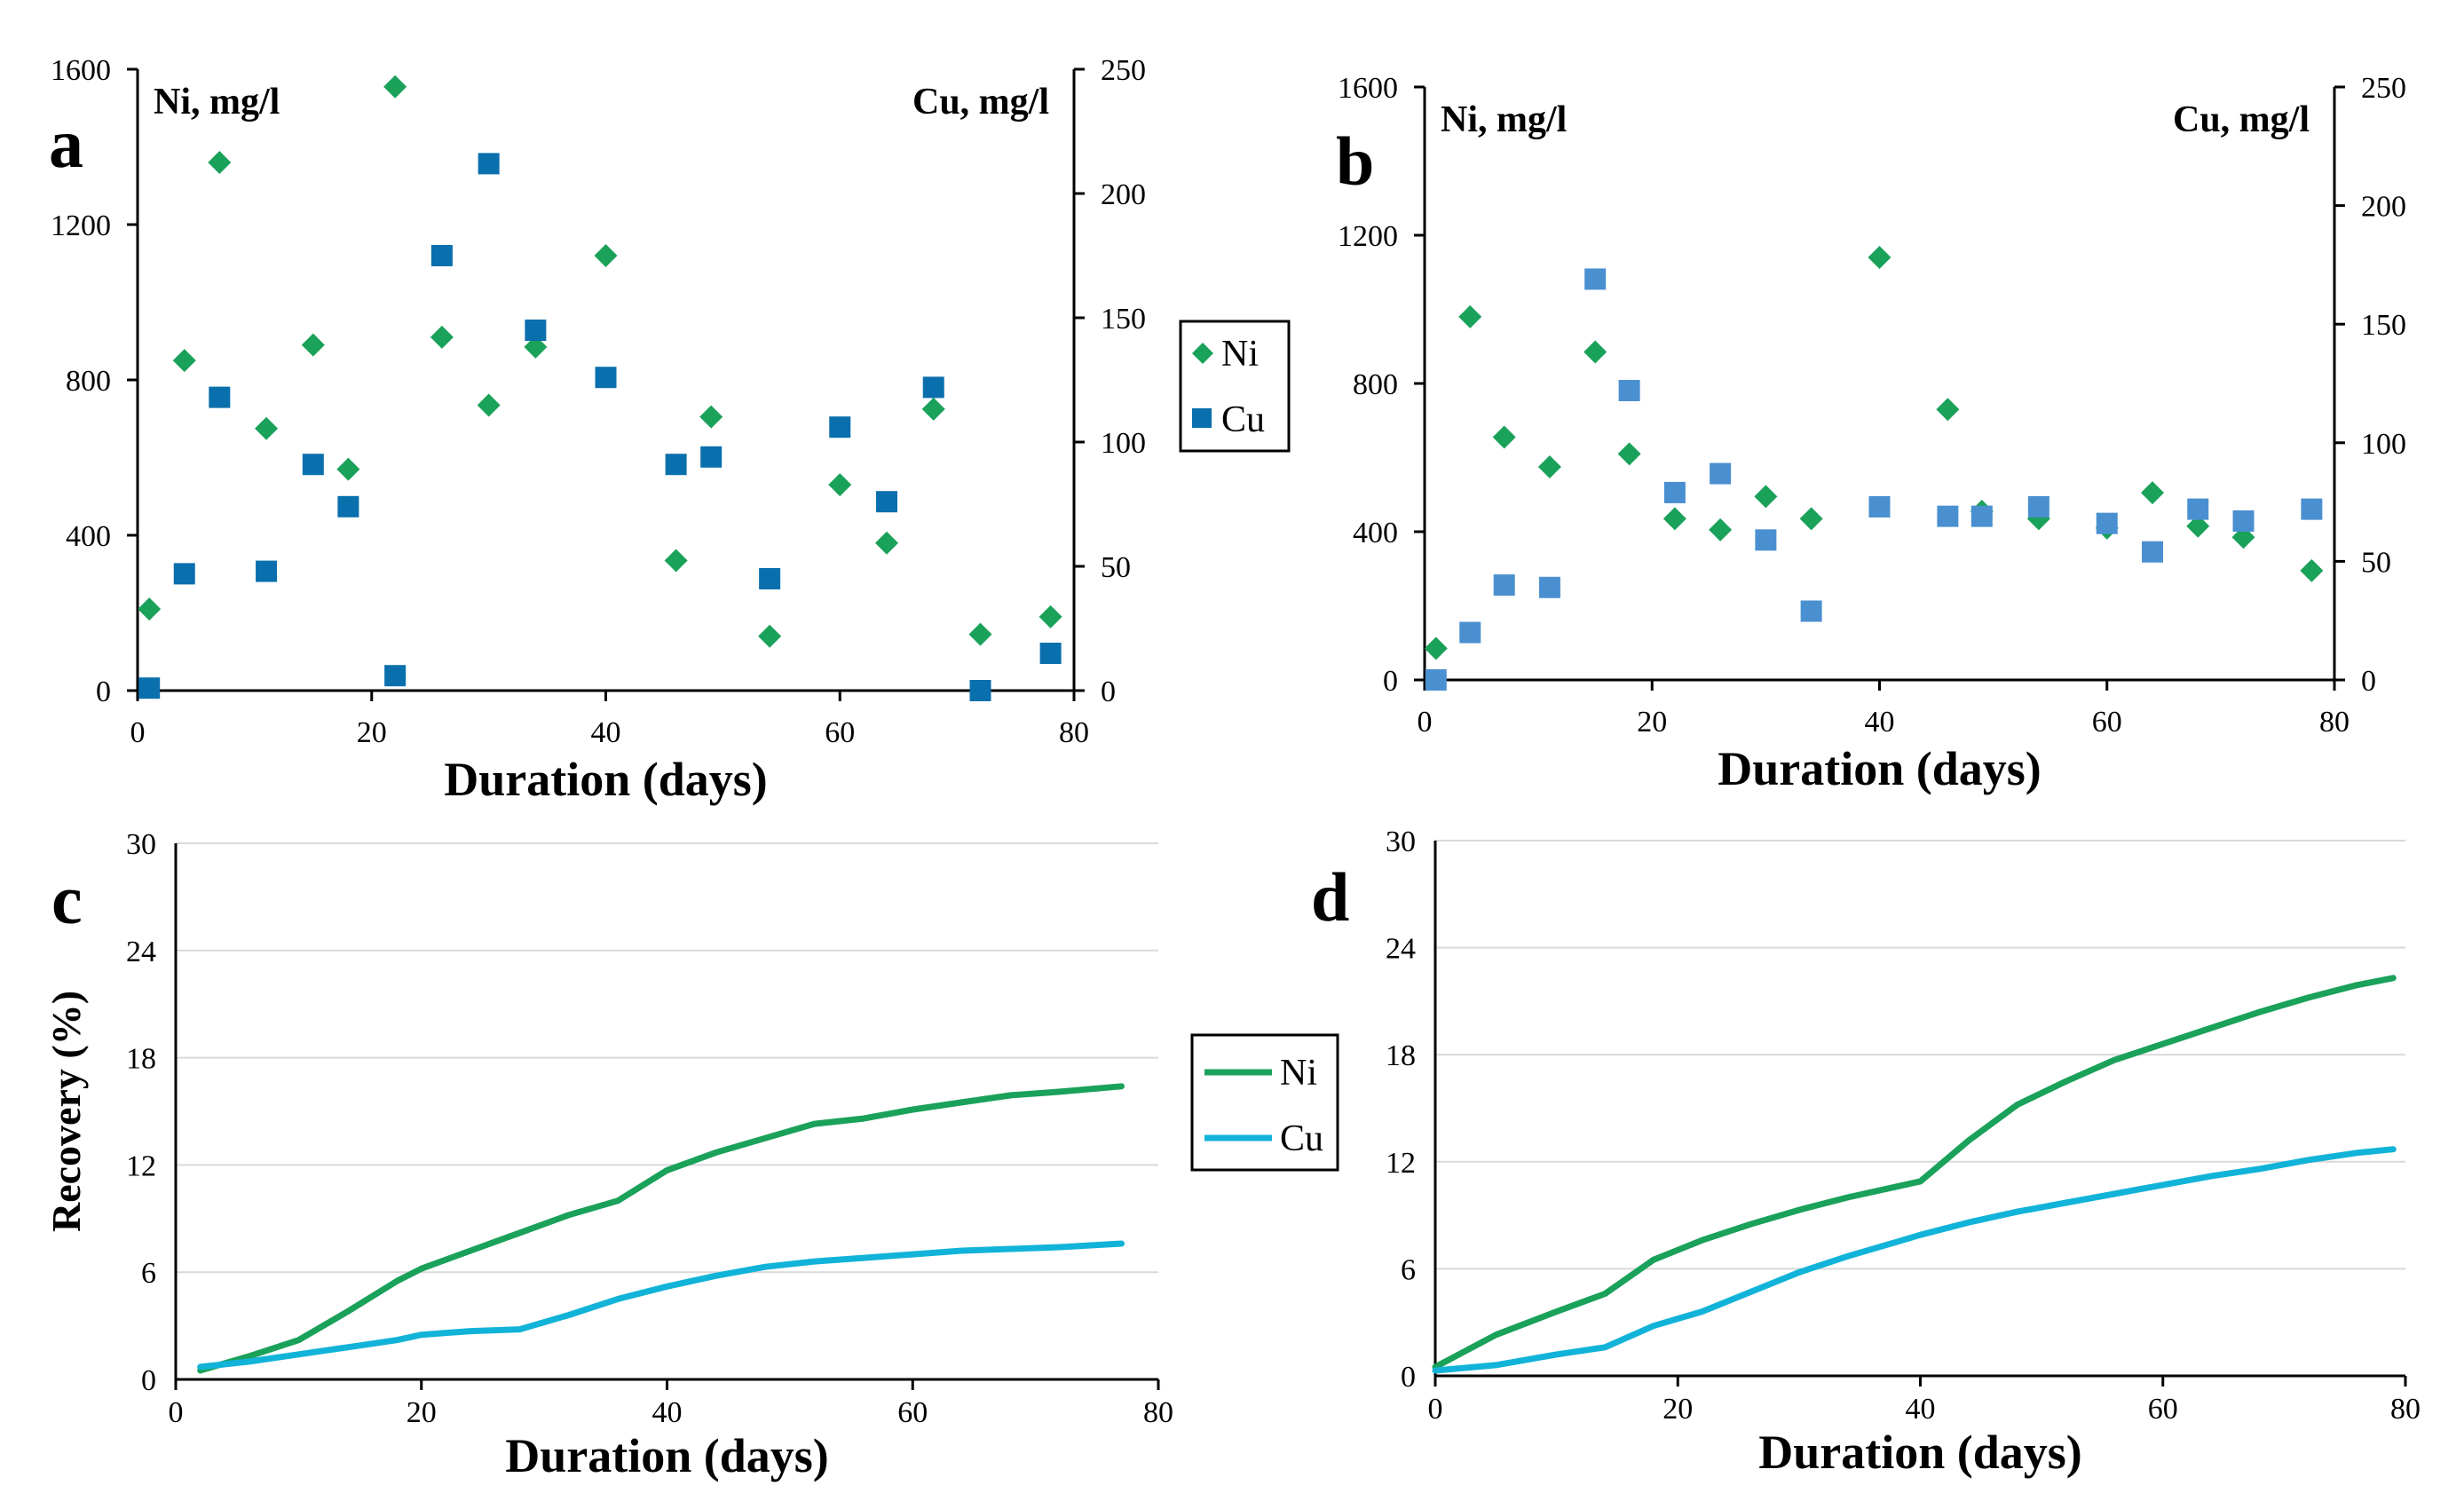 The image size is (2464, 1509). Describe the element at coordinates (661, 1305) in the screenshot. I see `cu-line` at that location.